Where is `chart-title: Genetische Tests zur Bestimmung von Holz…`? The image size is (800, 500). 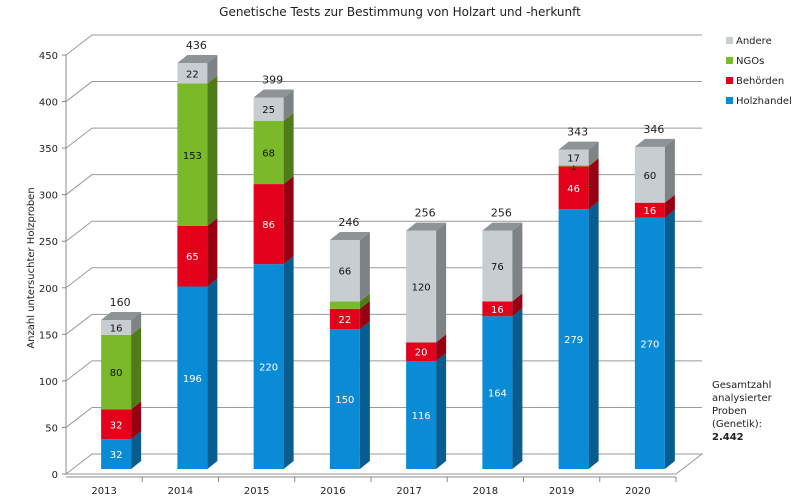 chart-title: Genetische Tests zur Bestimmung von Holz… is located at coordinates (400, 12).